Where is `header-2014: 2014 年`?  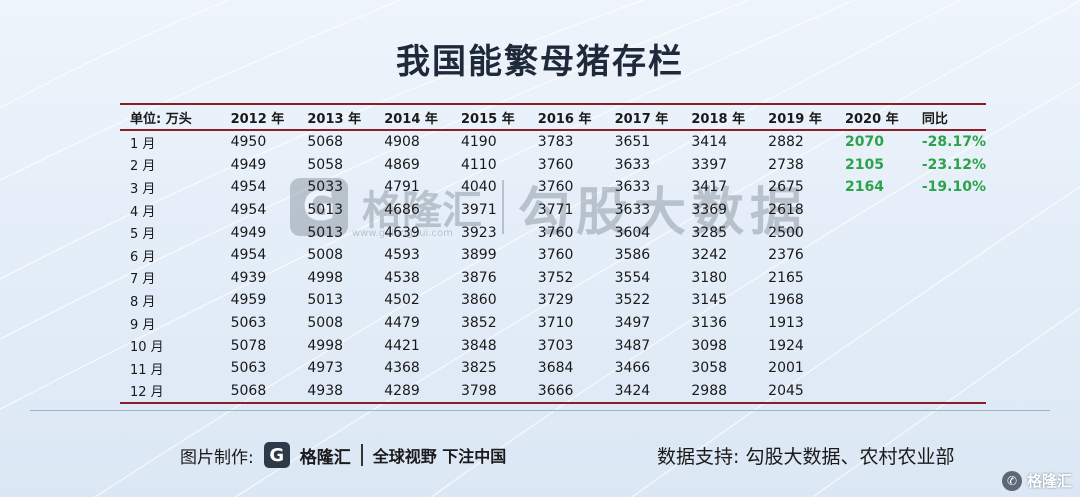
header-2014: 2014 年 is located at coordinates (411, 119).